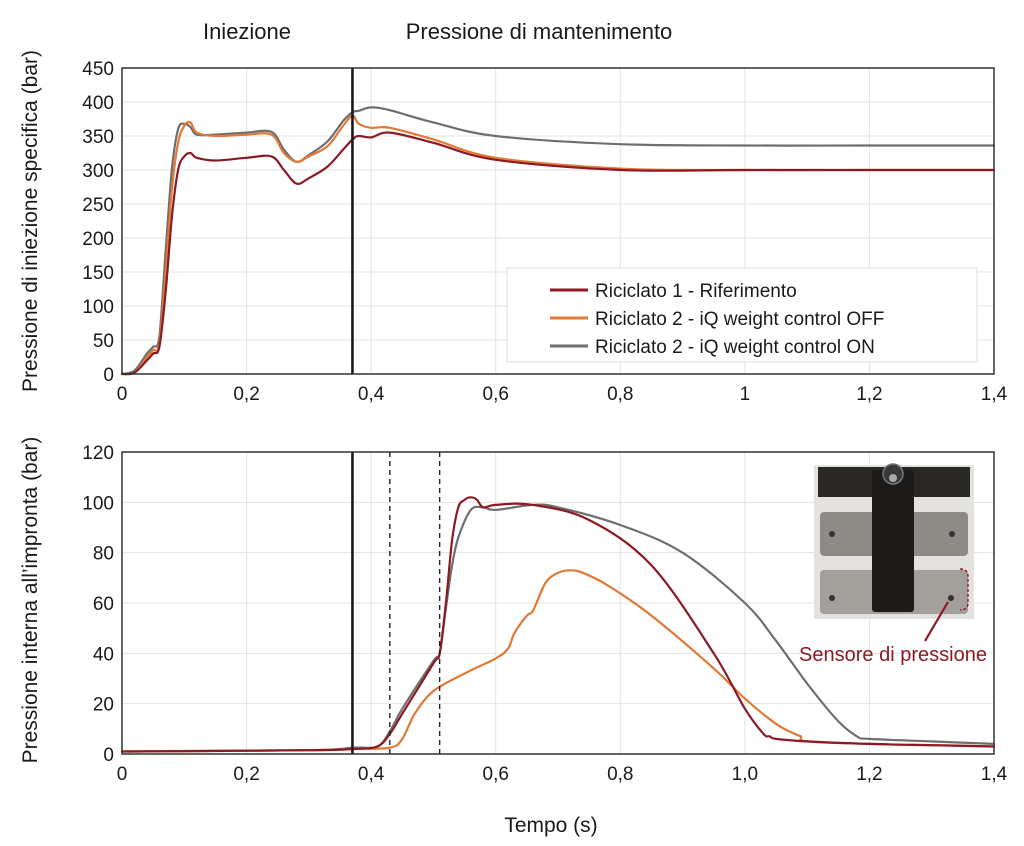 The image size is (1024, 846). What do you see at coordinates (869, 394) in the screenshot?
I see `top-x-tick-label: 1,2` at bounding box center [869, 394].